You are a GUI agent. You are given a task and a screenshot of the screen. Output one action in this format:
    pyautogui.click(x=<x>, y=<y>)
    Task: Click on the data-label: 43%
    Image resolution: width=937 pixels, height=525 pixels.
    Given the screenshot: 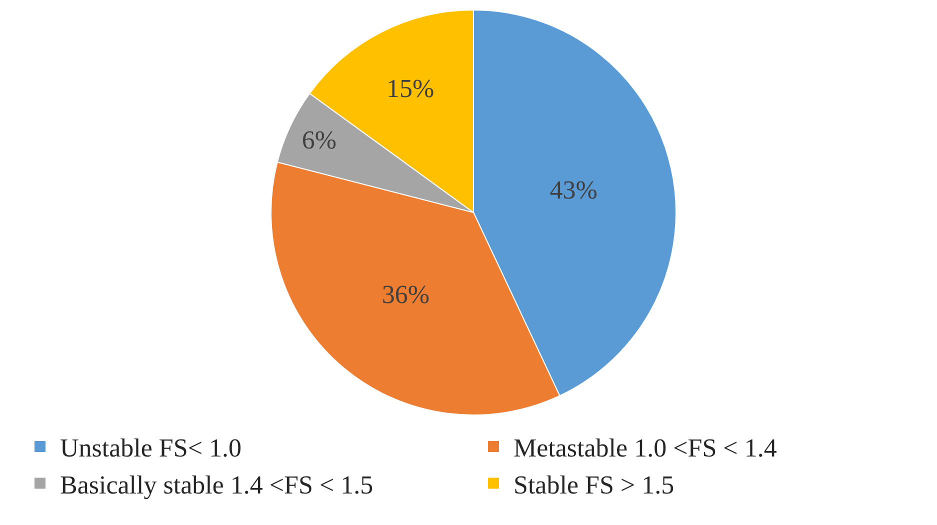 What is the action you would take?
    pyautogui.click(x=574, y=190)
    